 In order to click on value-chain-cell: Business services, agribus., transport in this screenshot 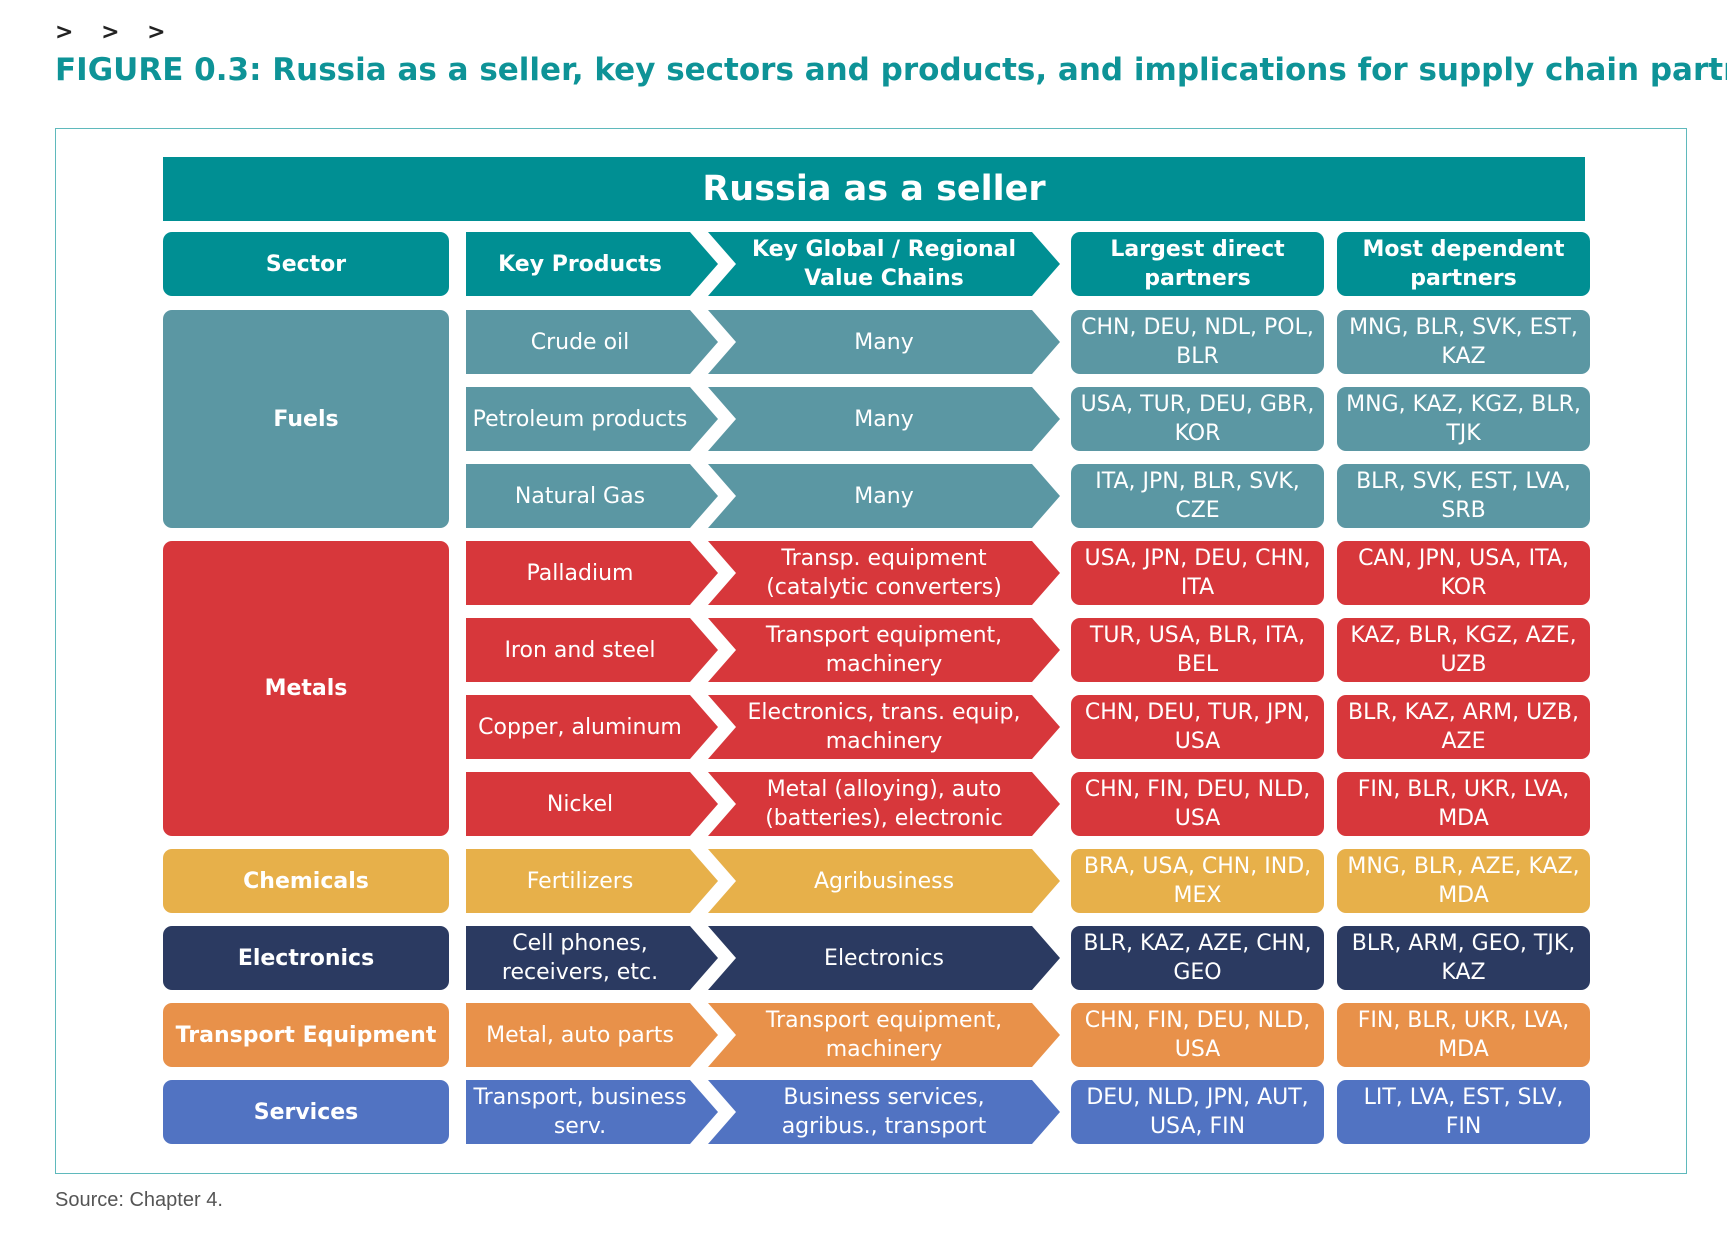, I will do `click(884, 1112)`.